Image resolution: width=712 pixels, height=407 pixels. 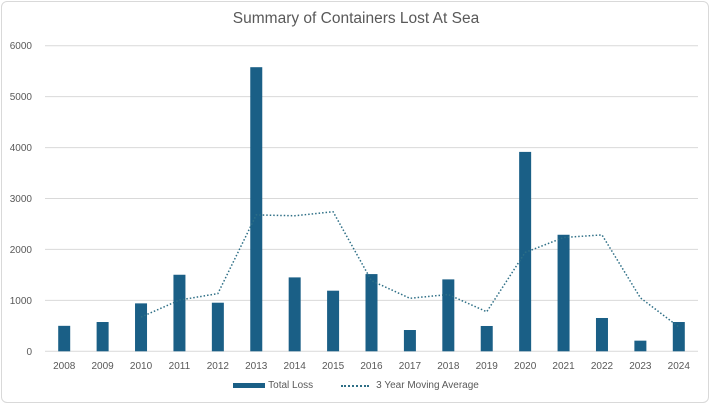 I want to click on bar-2017, so click(x=409, y=341).